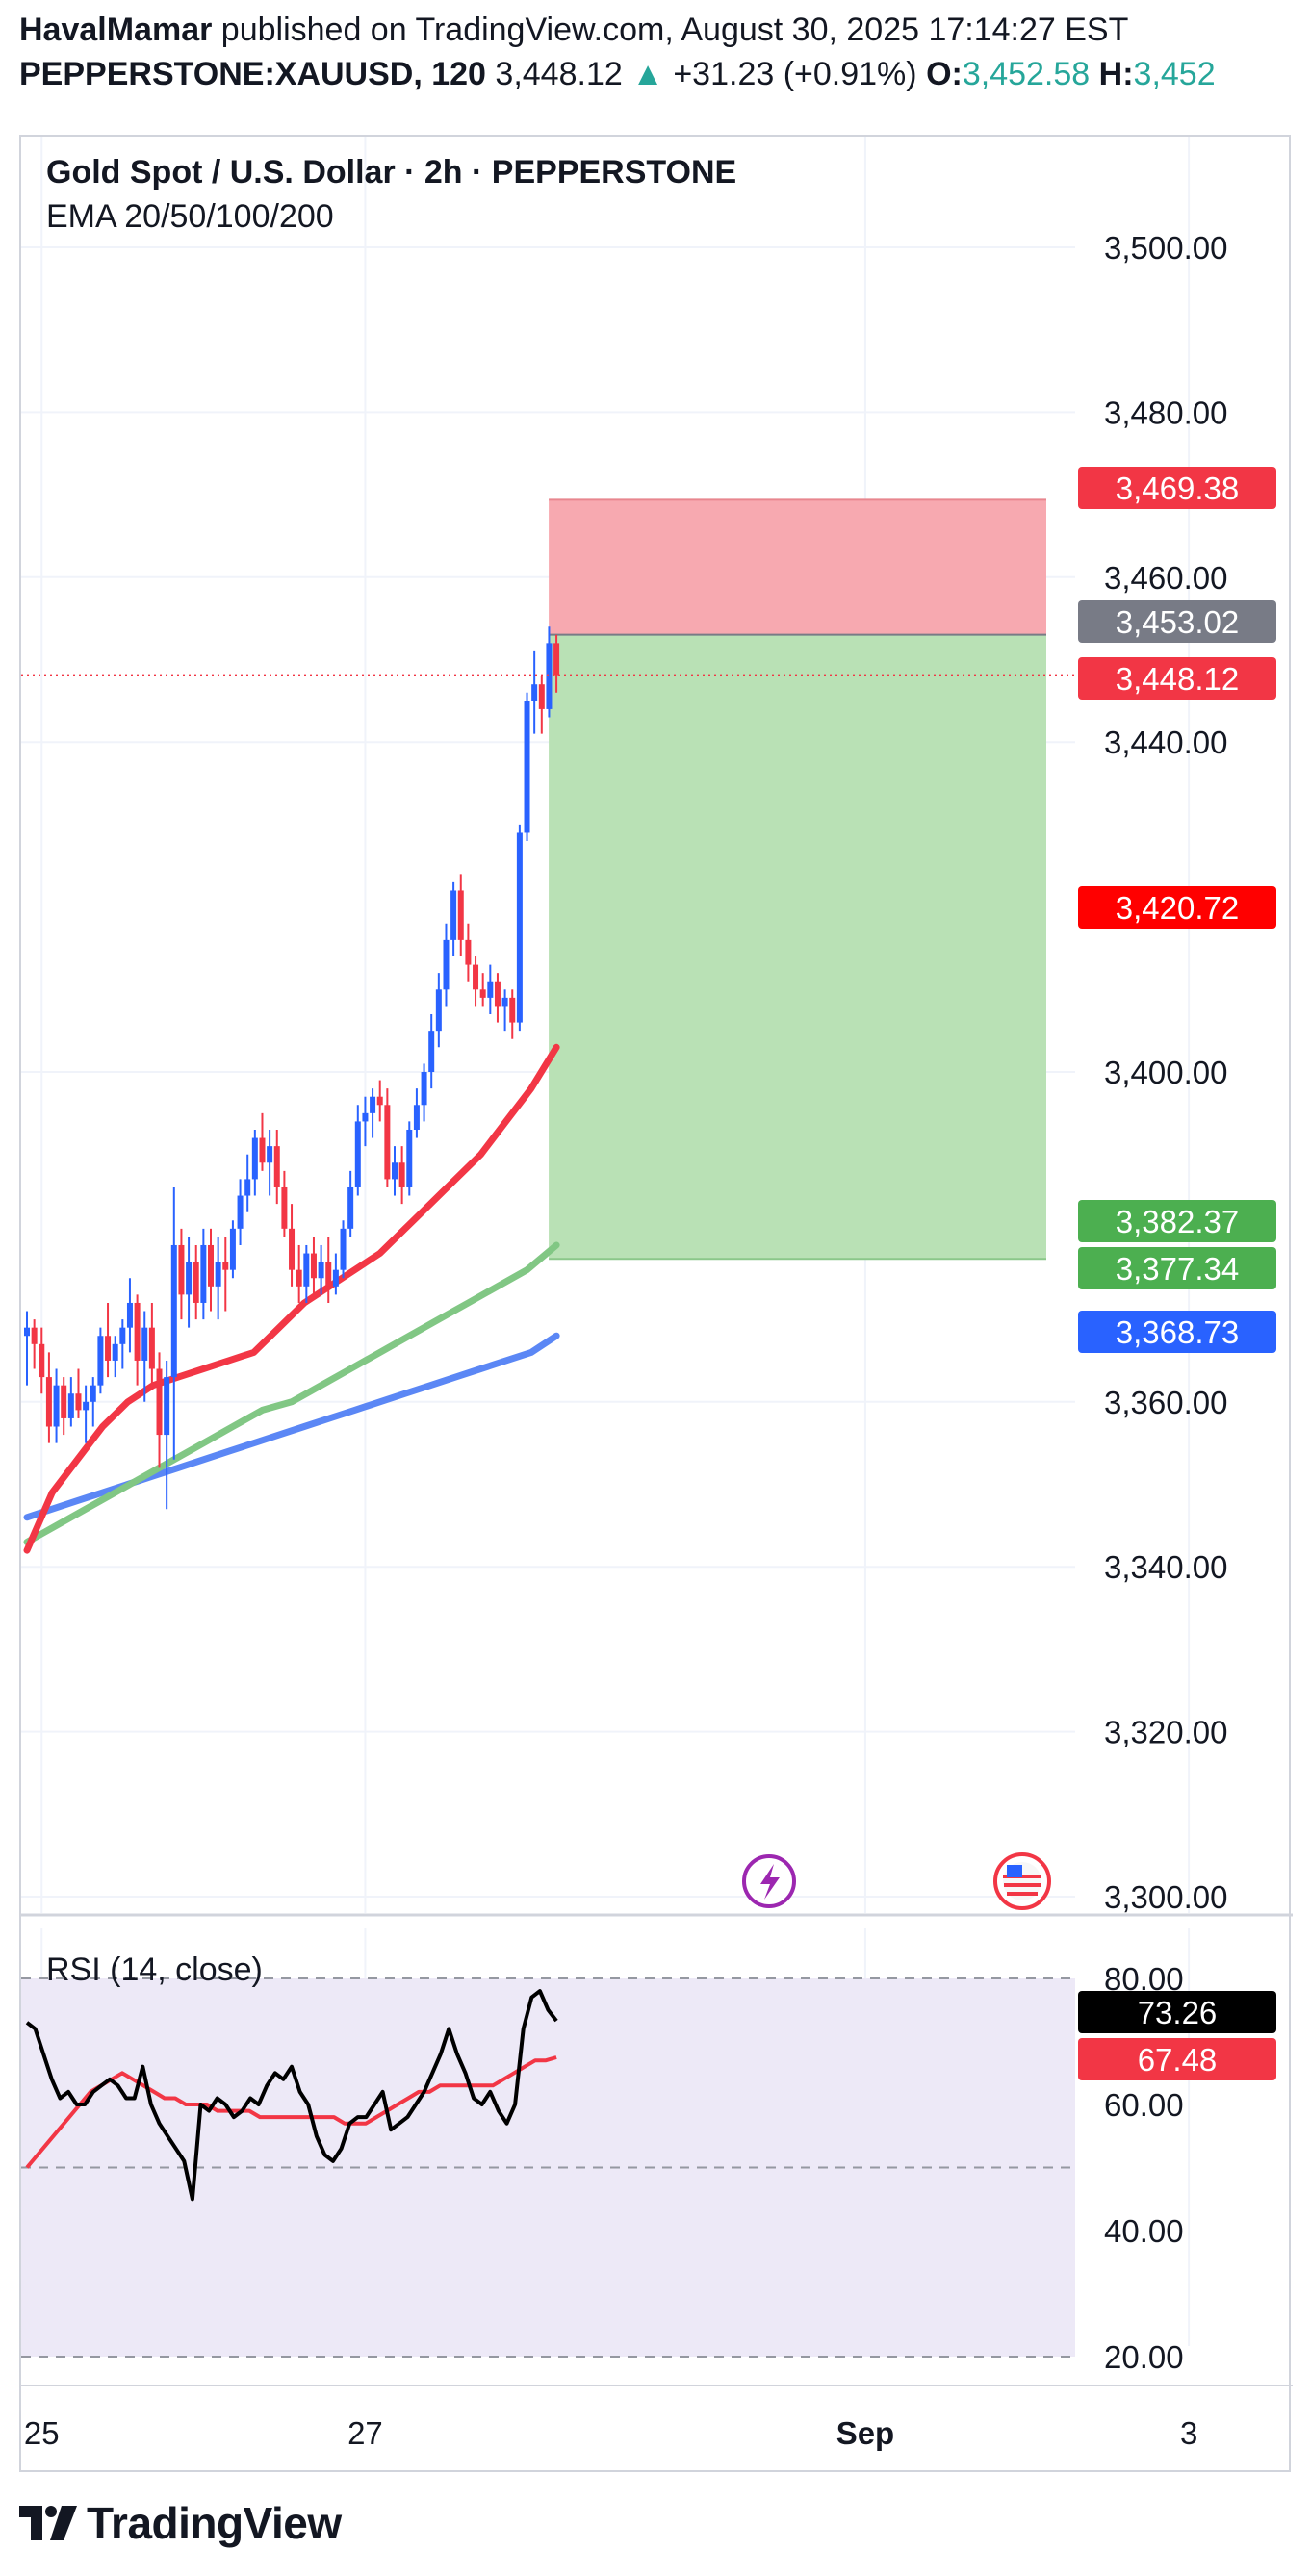 Image resolution: width=1311 pixels, height=2576 pixels. I want to click on author-name: HavalMamar, so click(116, 30).